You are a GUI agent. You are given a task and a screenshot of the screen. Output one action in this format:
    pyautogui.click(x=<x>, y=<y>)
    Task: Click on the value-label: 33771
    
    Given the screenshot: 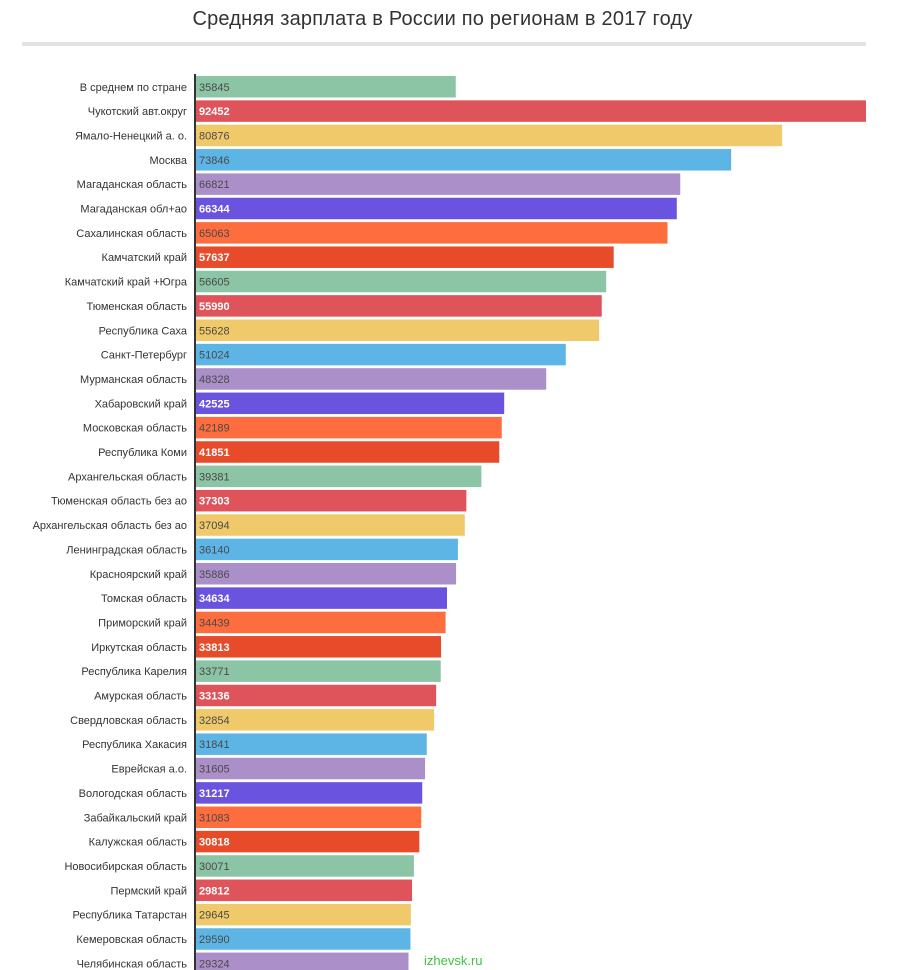 What is the action you would take?
    pyautogui.click(x=214, y=672)
    